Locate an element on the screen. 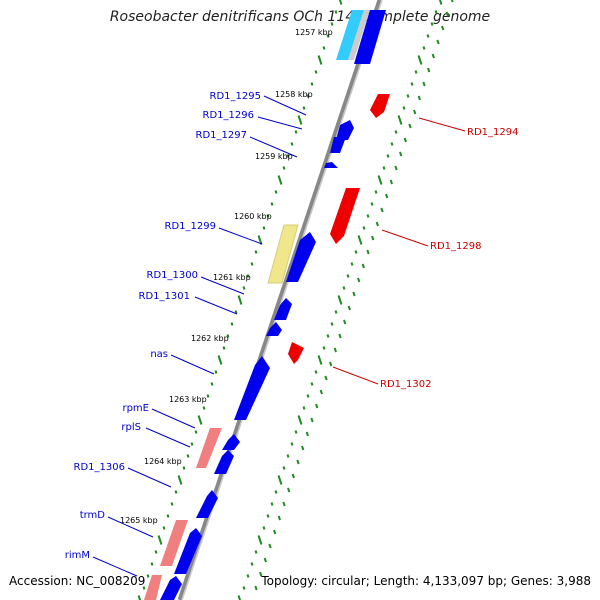 The image size is (600, 600). gene-rpme is located at coordinates (231, 442).